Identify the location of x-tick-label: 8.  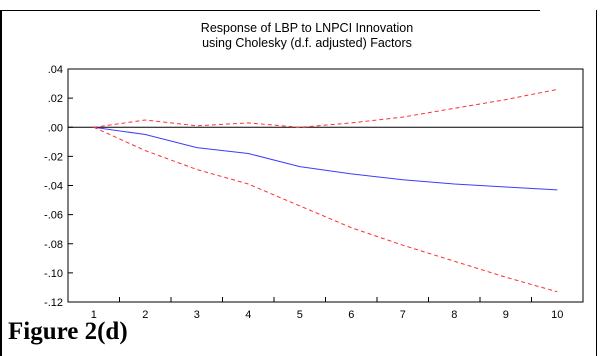
(454, 315).